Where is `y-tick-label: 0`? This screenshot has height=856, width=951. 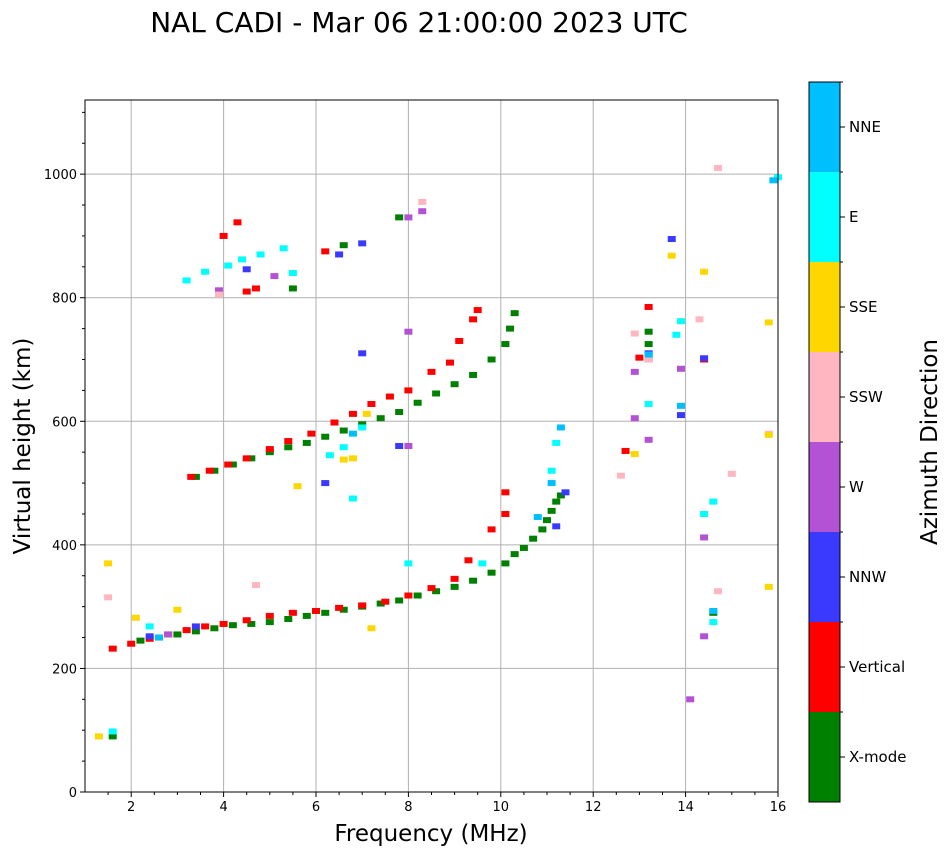
y-tick-label: 0 is located at coordinates (73, 793).